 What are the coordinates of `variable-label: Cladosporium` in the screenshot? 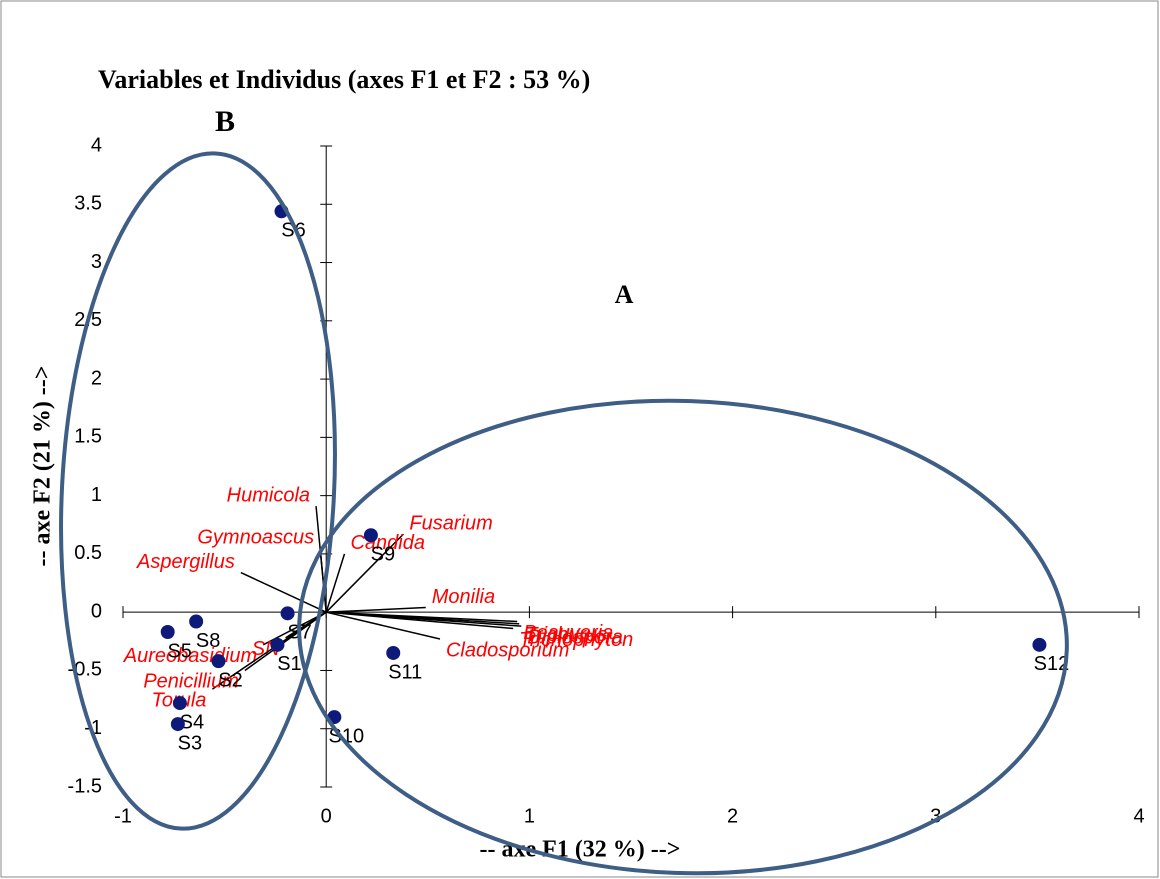 It's located at (507, 650).